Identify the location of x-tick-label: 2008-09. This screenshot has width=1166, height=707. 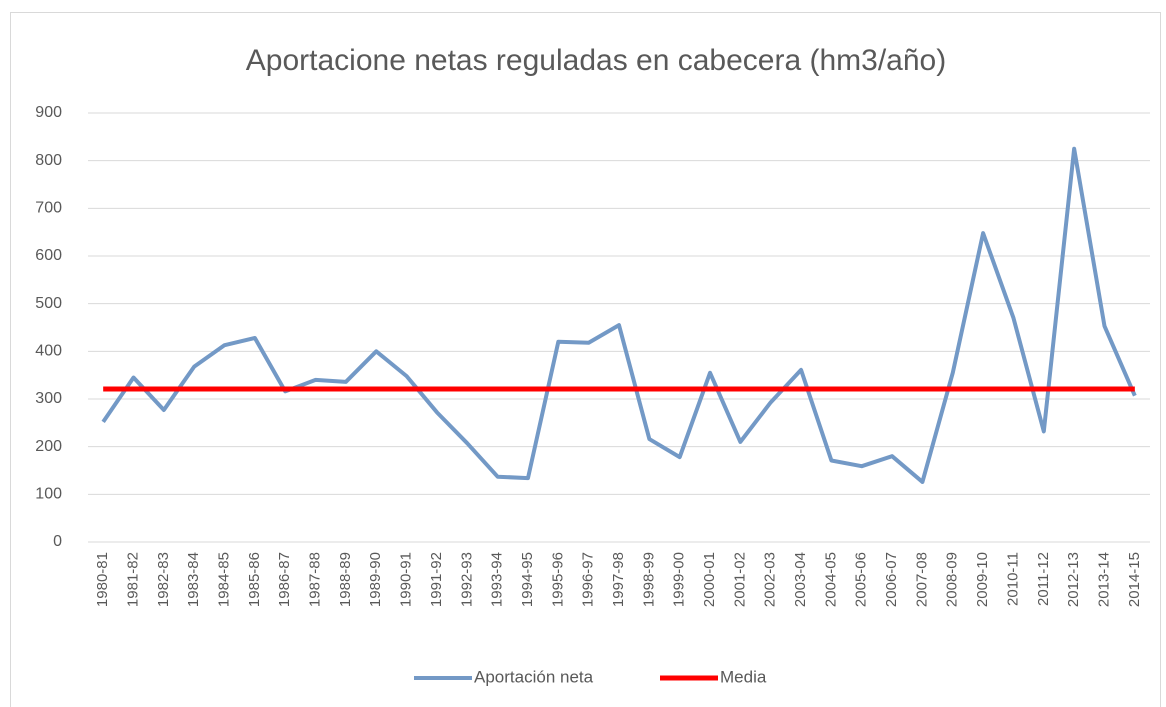
(952, 579).